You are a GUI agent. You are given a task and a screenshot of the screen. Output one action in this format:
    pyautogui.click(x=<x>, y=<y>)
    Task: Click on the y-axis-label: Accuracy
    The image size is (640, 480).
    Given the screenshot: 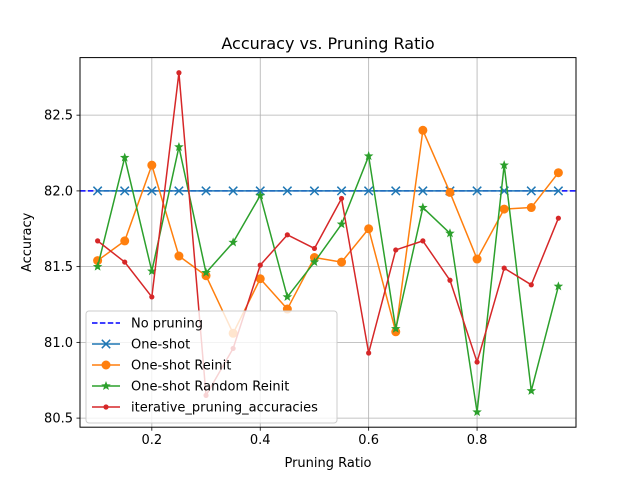 What is the action you would take?
    pyautogui.click(x=27, y=242)
    